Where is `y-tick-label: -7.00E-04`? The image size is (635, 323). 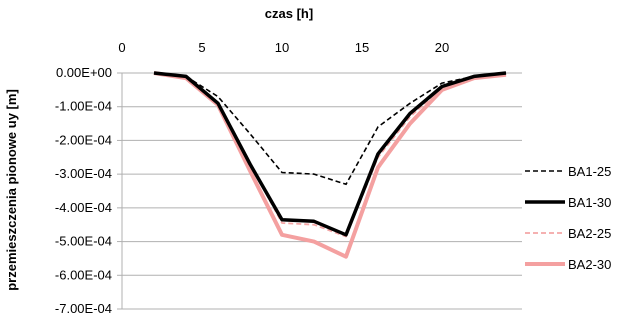
y-tick-label: -7.00E-04 is located at coordinates (83, 308).